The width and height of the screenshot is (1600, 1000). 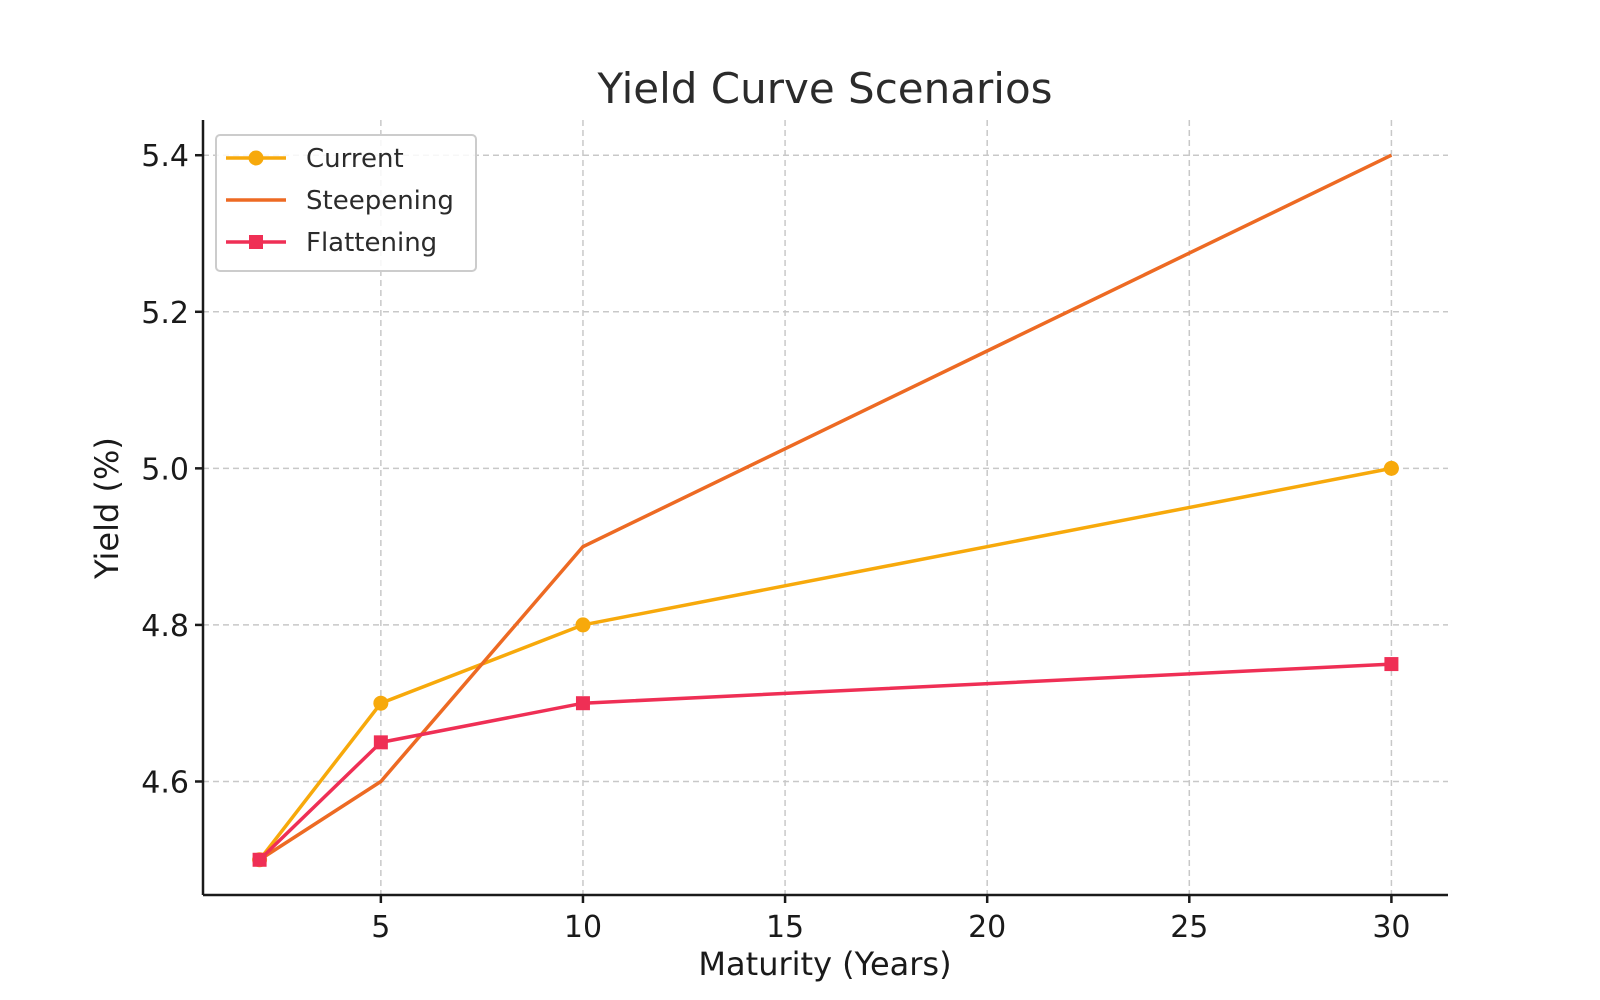 I want to click on series-line-flattening, so click(x=825, y=762).